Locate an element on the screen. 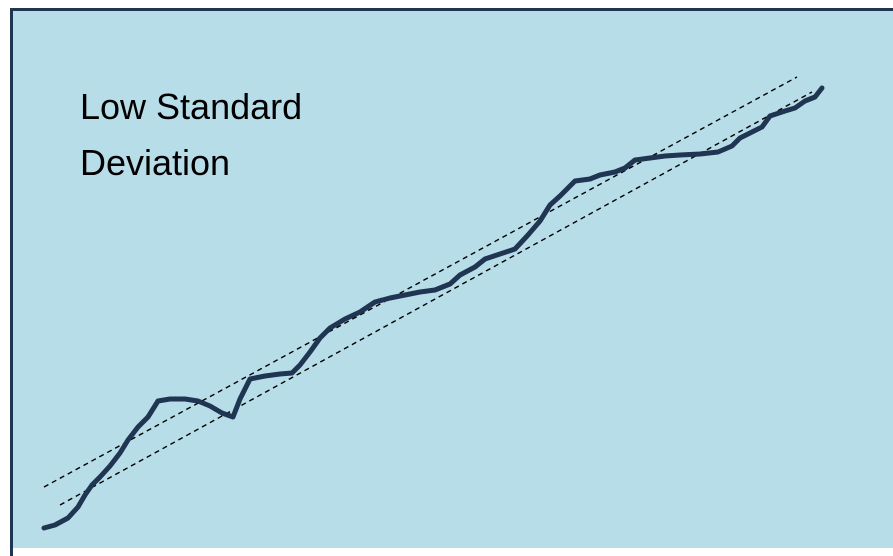 Image resolution: width=893 pixels, height=556 pixels. title-line-1: Low Standard is located at coordinates (191, 106).